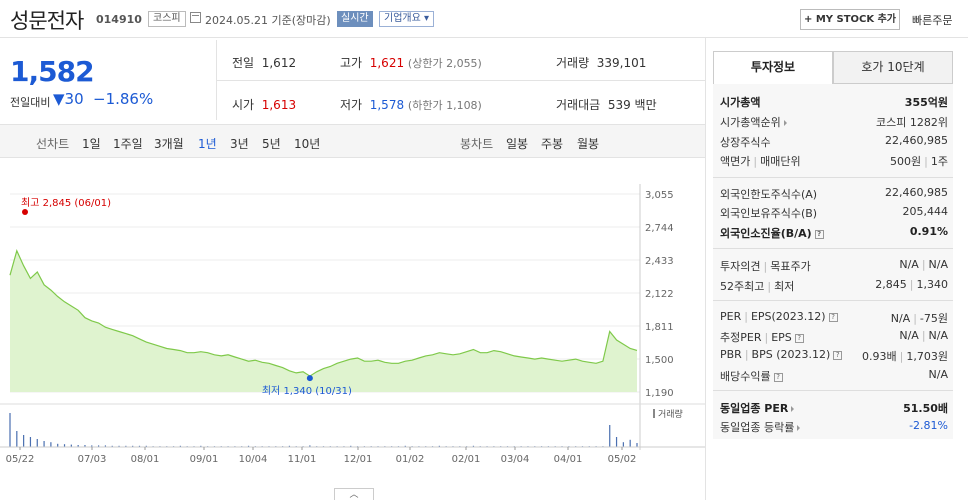 The image size is (968, 500). Describe the element at coordinates (705, 269) in the screenshot. I see `panel-divider` at that location.